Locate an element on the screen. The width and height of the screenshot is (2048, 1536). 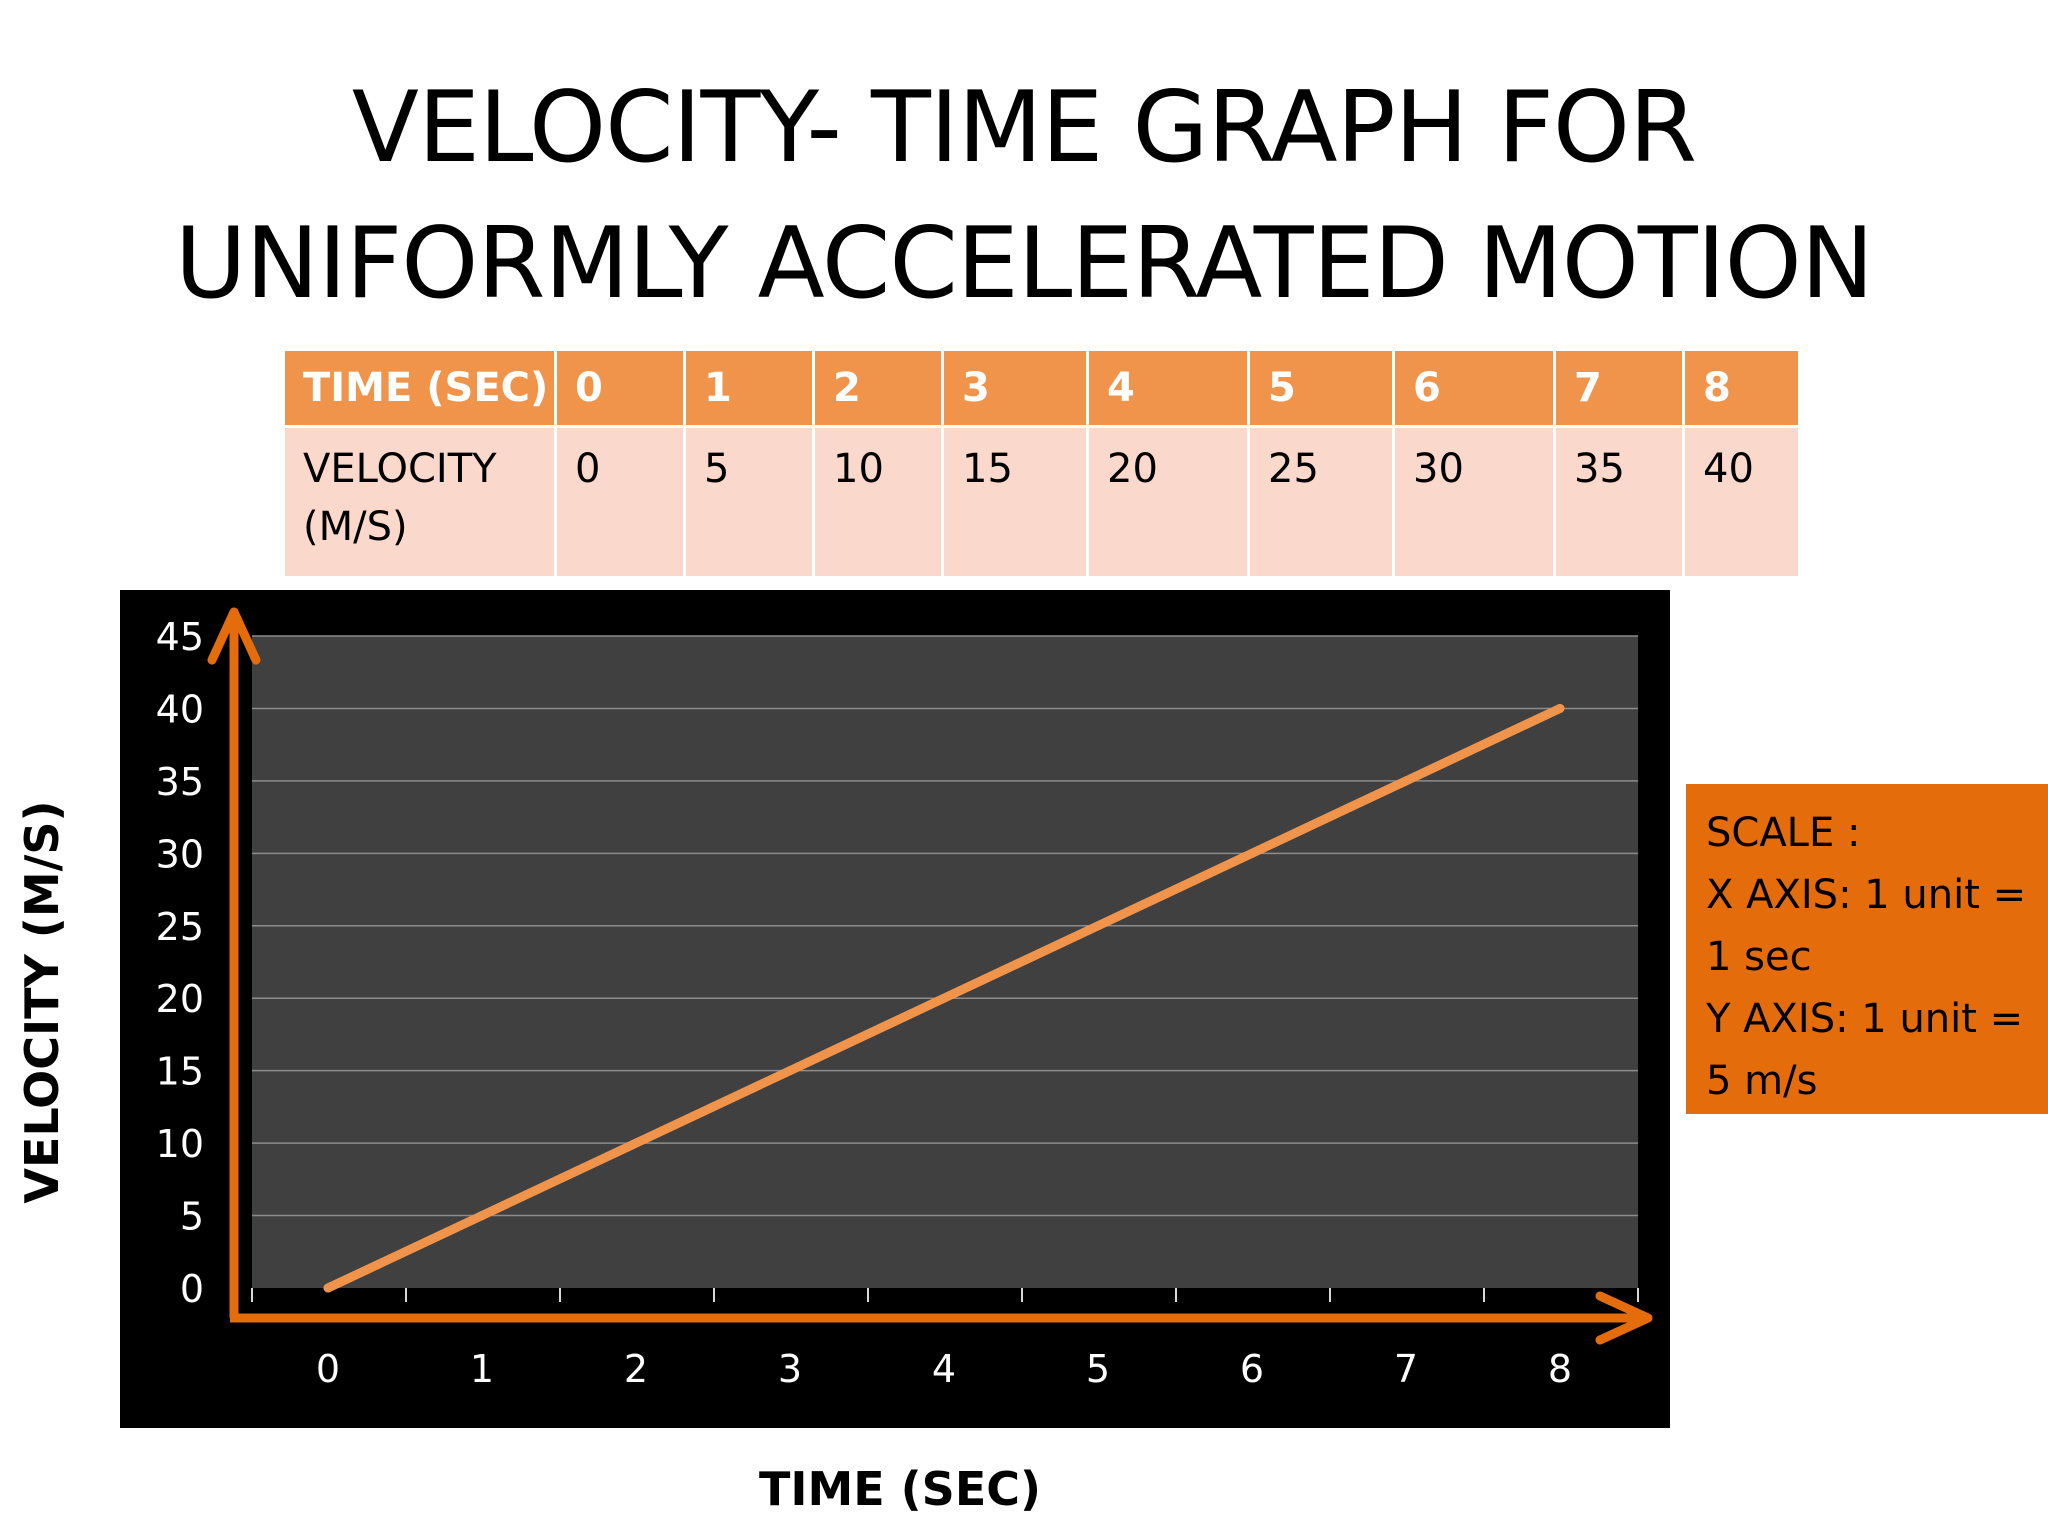
y-tick-label: 25 is located at coordinates (180, 927).